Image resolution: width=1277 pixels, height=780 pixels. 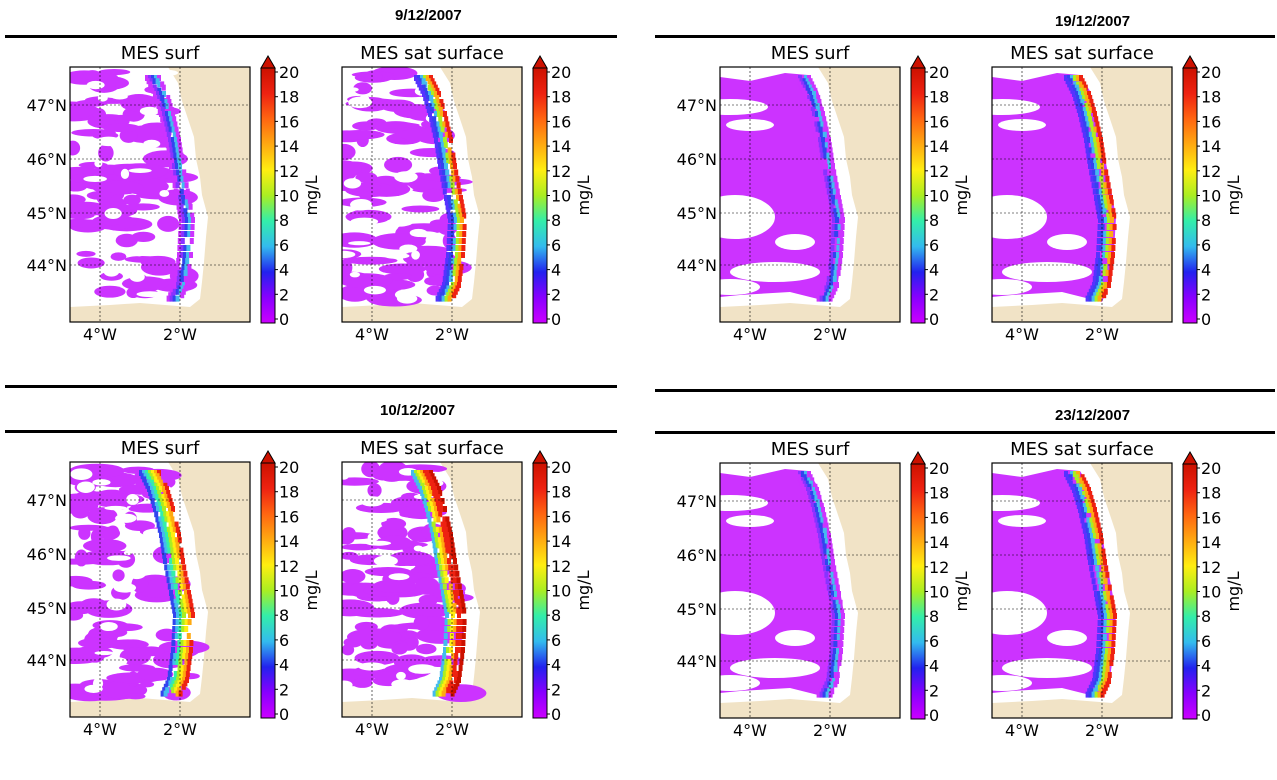 What do you see at coordinates (1022, 730) in the screenshot?
I see `lon-tick-label: 4°W` at bounding box center [1022, 730].